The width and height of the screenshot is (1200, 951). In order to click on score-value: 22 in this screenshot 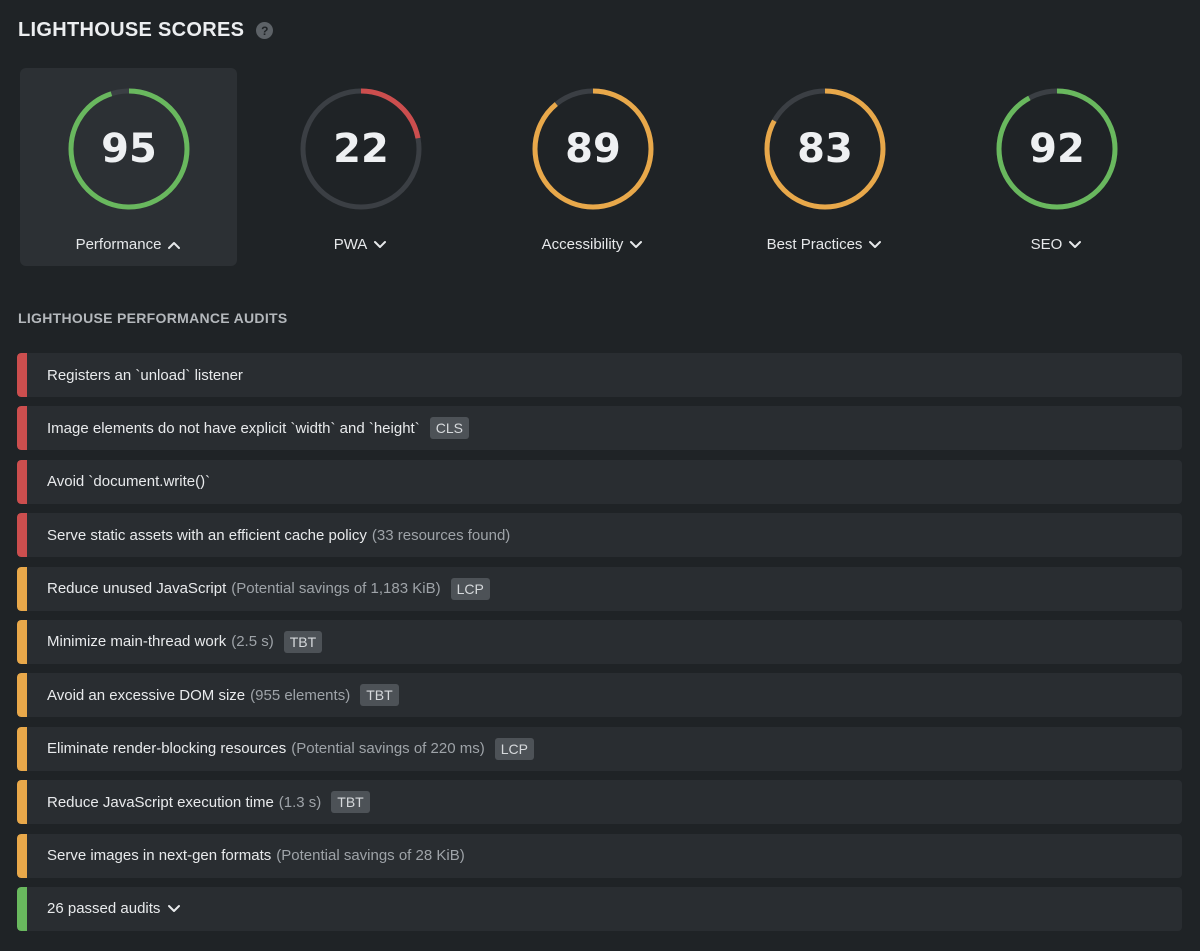, I will do `click(361, 149)`.